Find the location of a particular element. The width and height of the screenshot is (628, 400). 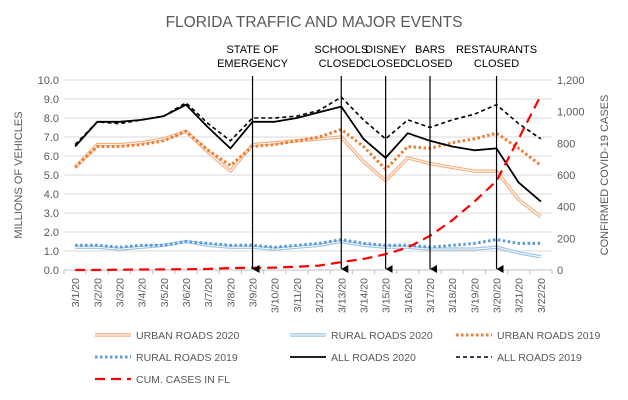

legend-item: ALL ROADS 2020 is located at coordinates (353, 358).